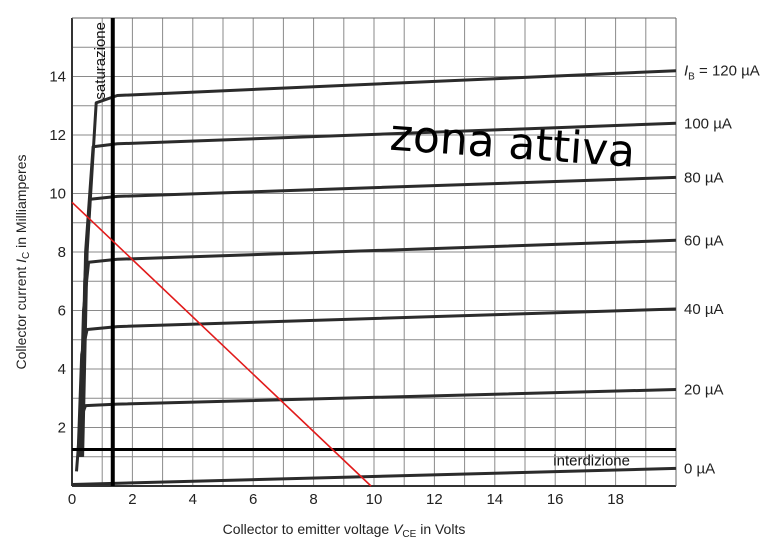  I want to click on x-tick-label: 0, so click(72, 499).